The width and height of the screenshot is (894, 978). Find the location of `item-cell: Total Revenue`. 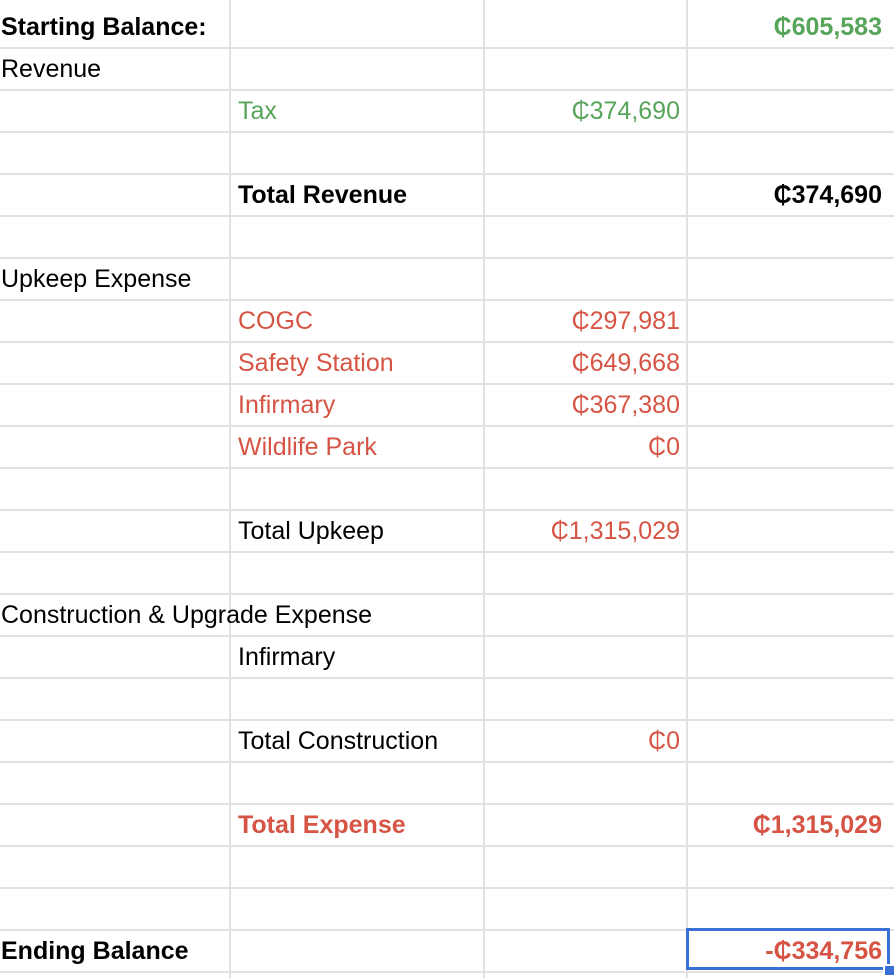

item-cell: Total Revenue is located at coordinates (323, 195).